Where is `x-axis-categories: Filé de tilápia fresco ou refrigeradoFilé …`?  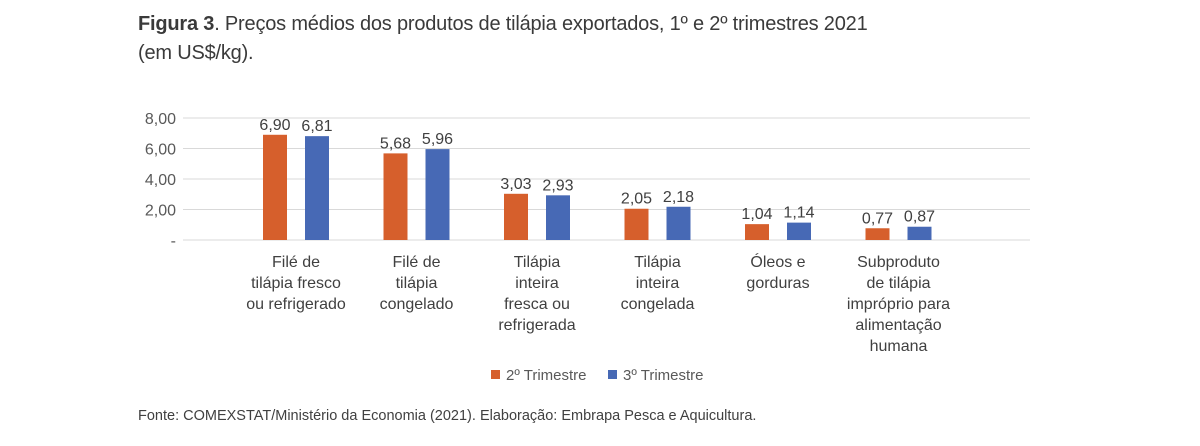
x-axis-categories: Filé de tilápia fresco ou refrigeradoFilé … is located at coordinates (598, 303).